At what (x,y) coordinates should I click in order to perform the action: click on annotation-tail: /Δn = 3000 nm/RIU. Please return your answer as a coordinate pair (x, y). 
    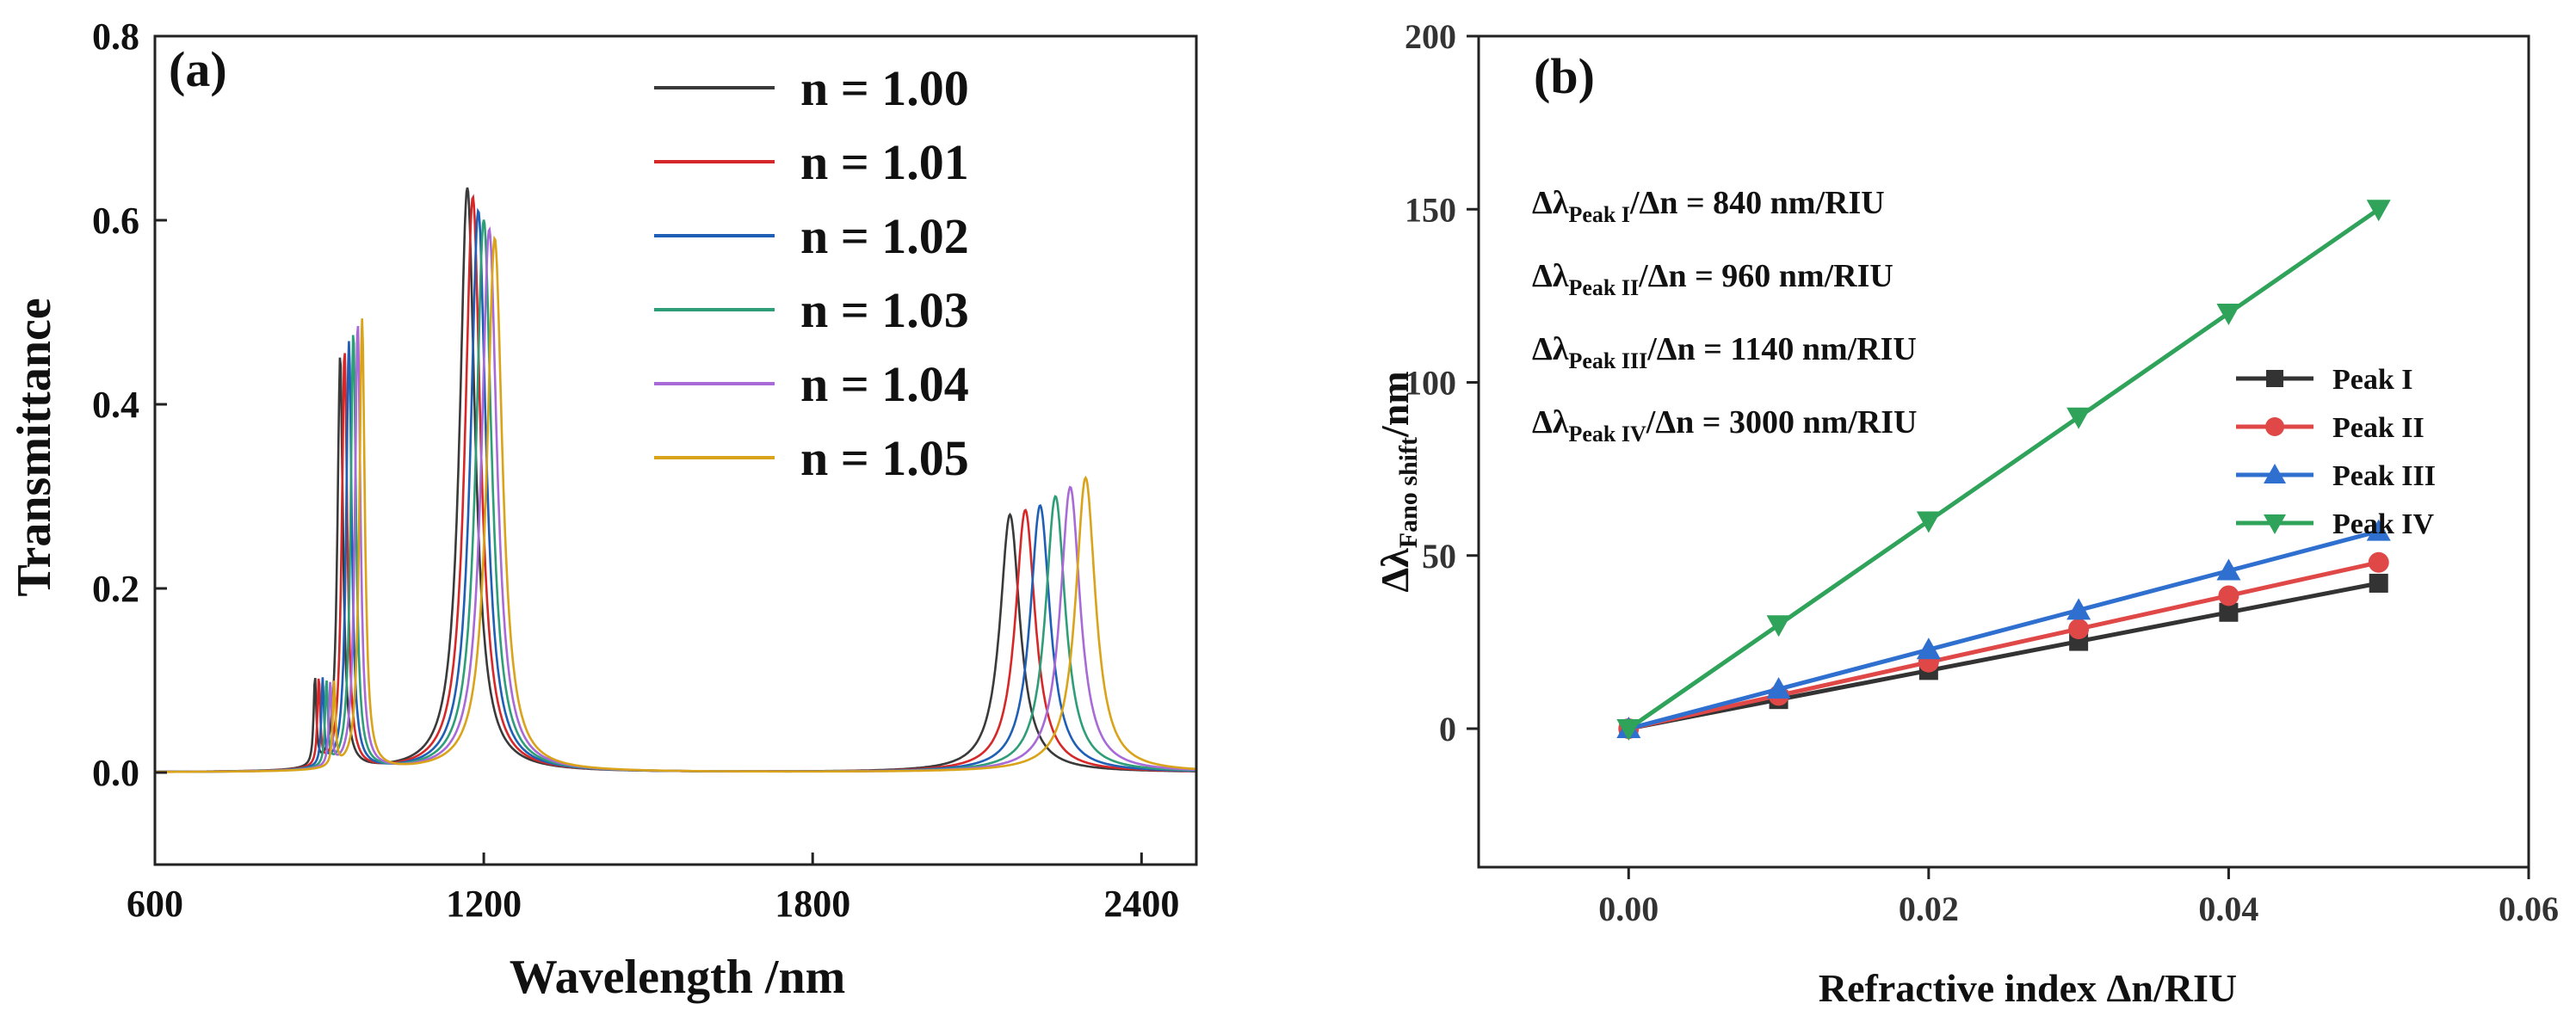
    Looking at the image, I should click on (1782, 422).